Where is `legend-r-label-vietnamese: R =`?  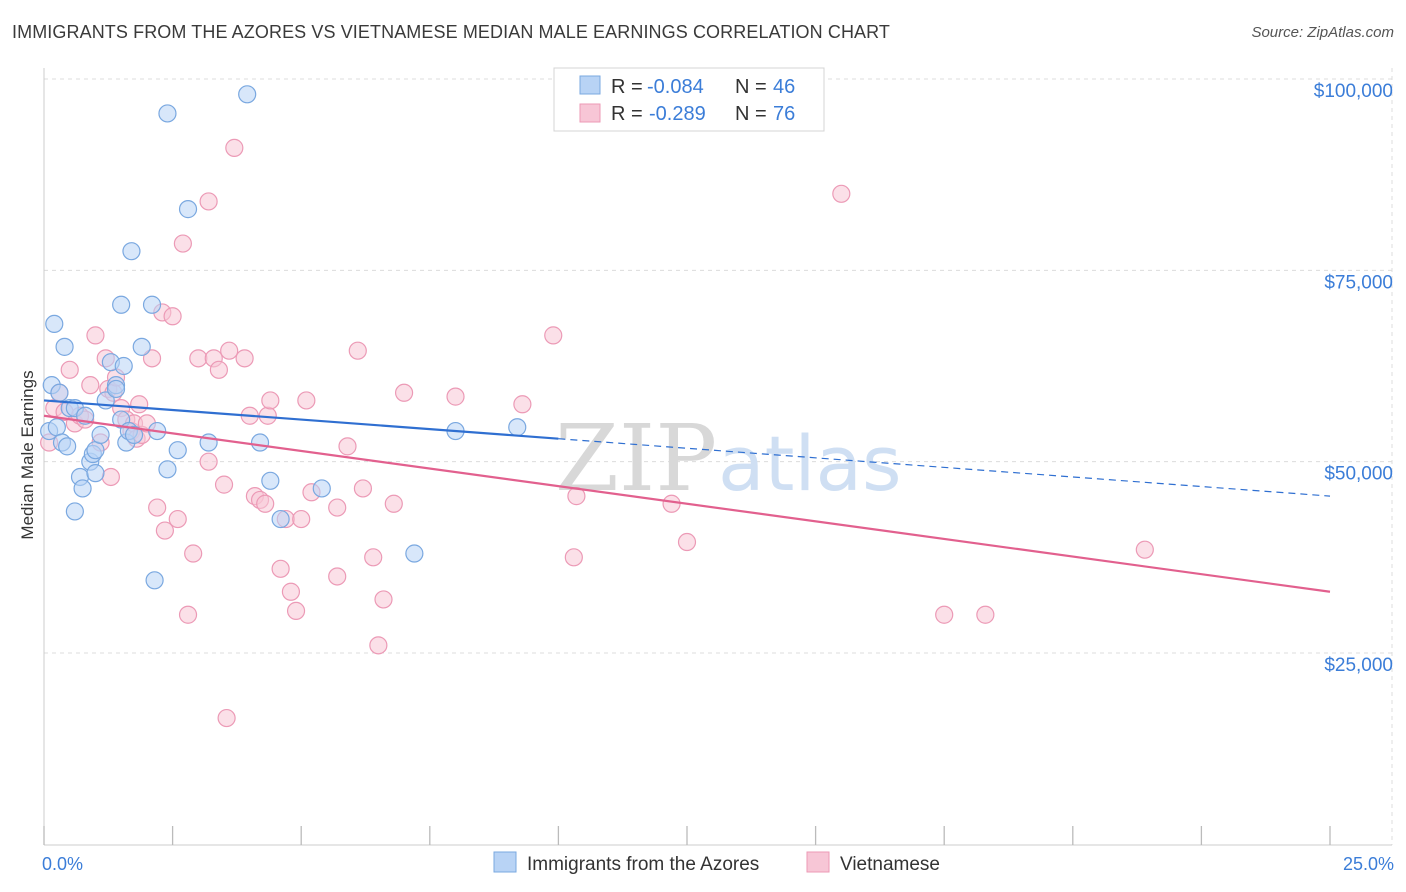
legend-r-label-vietnamese: R = is located at coordinates (627, 114).